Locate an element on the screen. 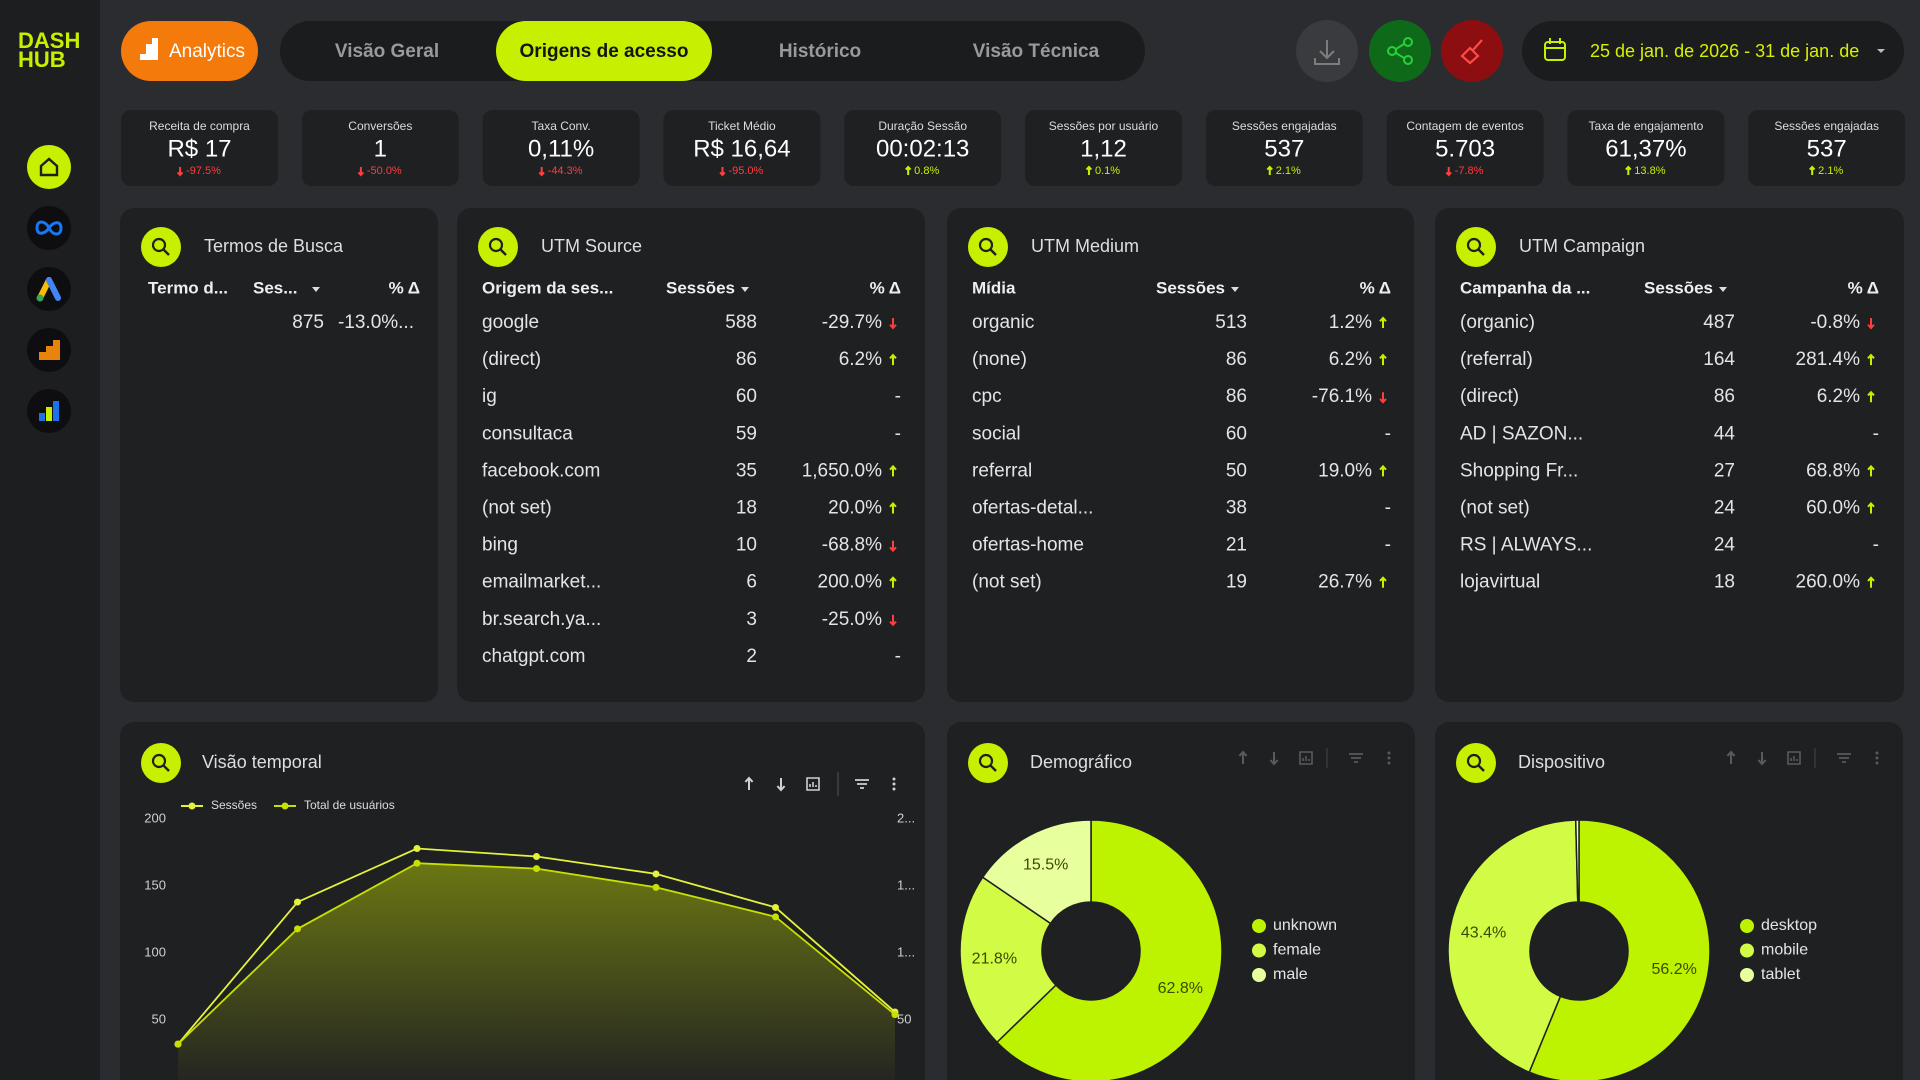 This screenshot has width=1920, height=1080. y-tick-label: 200 is located at coordinates (155, 817).